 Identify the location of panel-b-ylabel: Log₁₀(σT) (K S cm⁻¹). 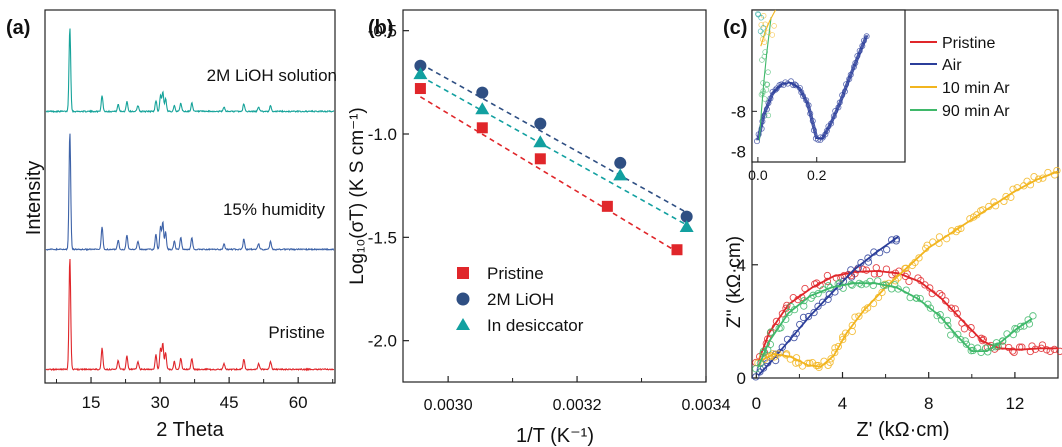
(357, 196).